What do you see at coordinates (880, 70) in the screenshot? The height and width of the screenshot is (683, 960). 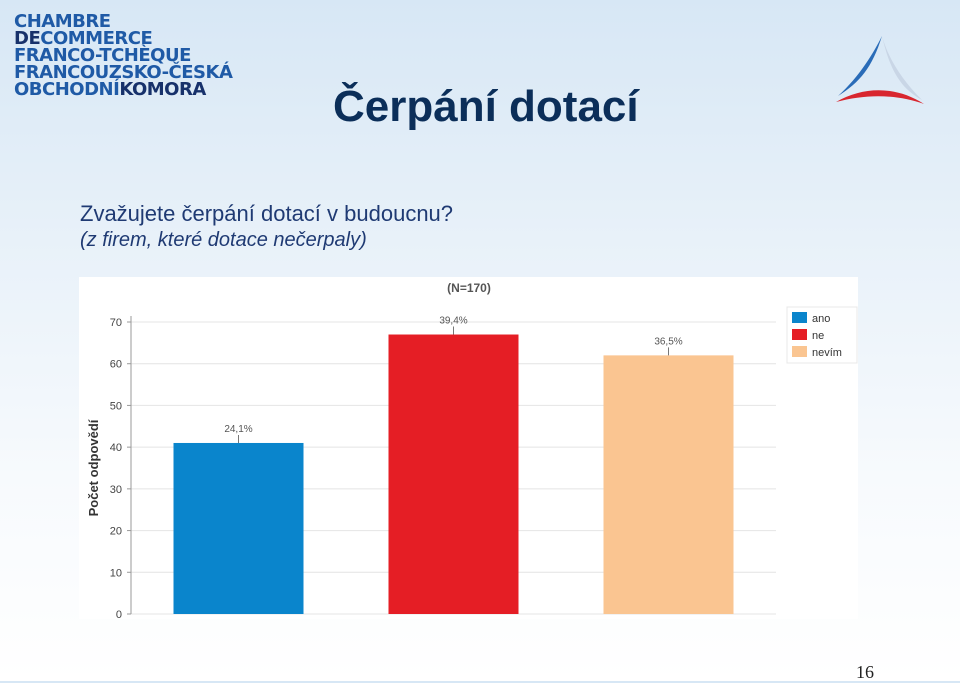 I see `tricolor-swoosh-icon` at bounding box center [880, 70].